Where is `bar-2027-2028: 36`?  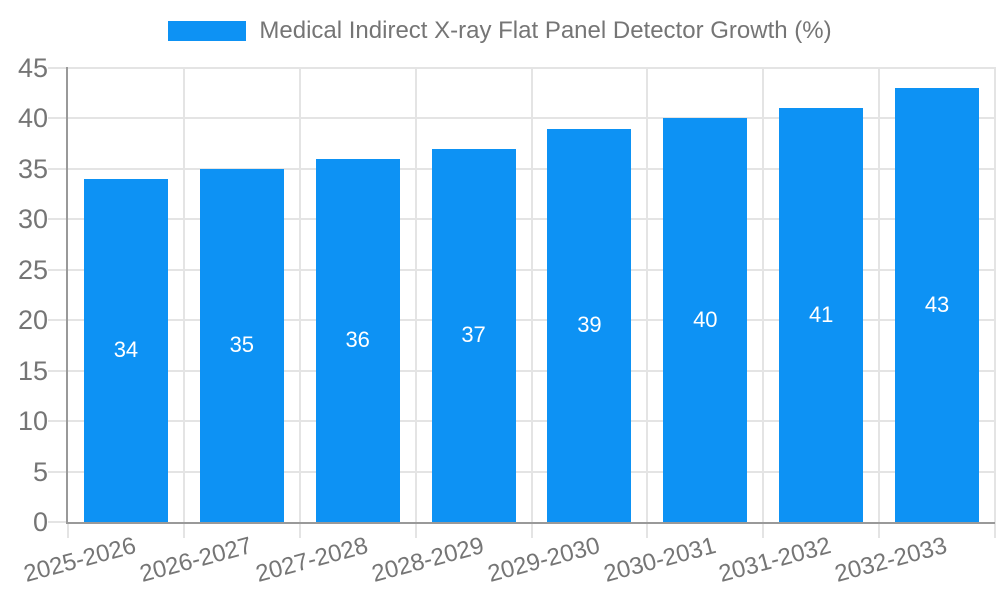 bar-2027-2028: 36 is located at coordinates (357, 340).